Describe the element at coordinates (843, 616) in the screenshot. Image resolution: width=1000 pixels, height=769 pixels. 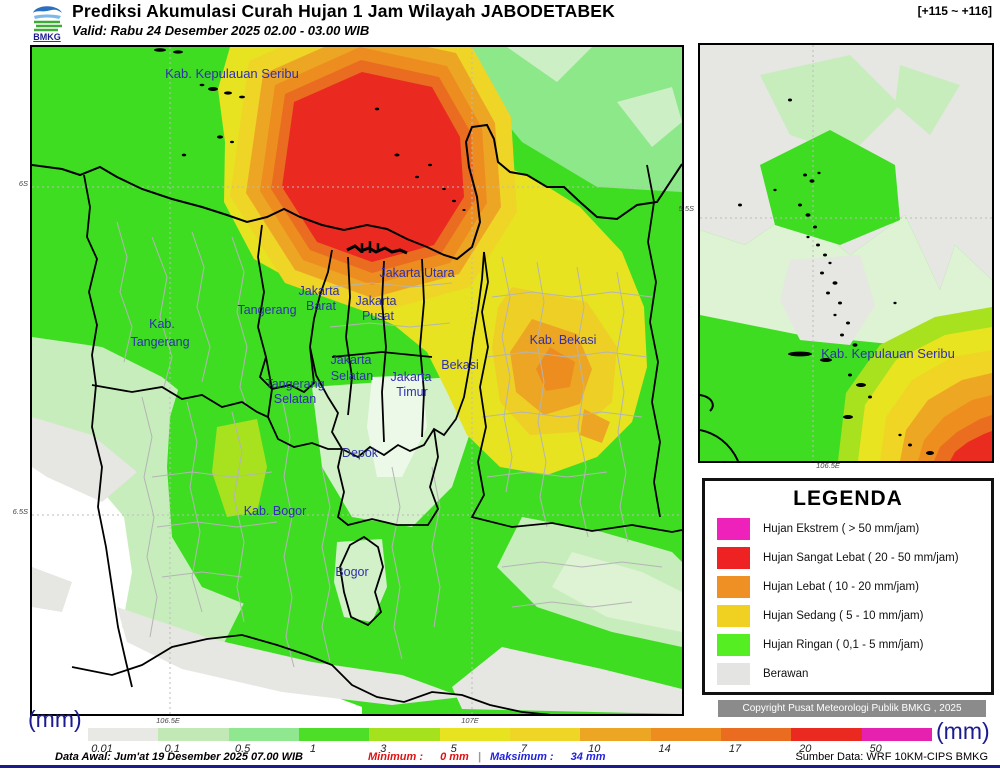
I see `legend-label: Hujan Sedang ( 5 - 10 mm/jam)` at that location.